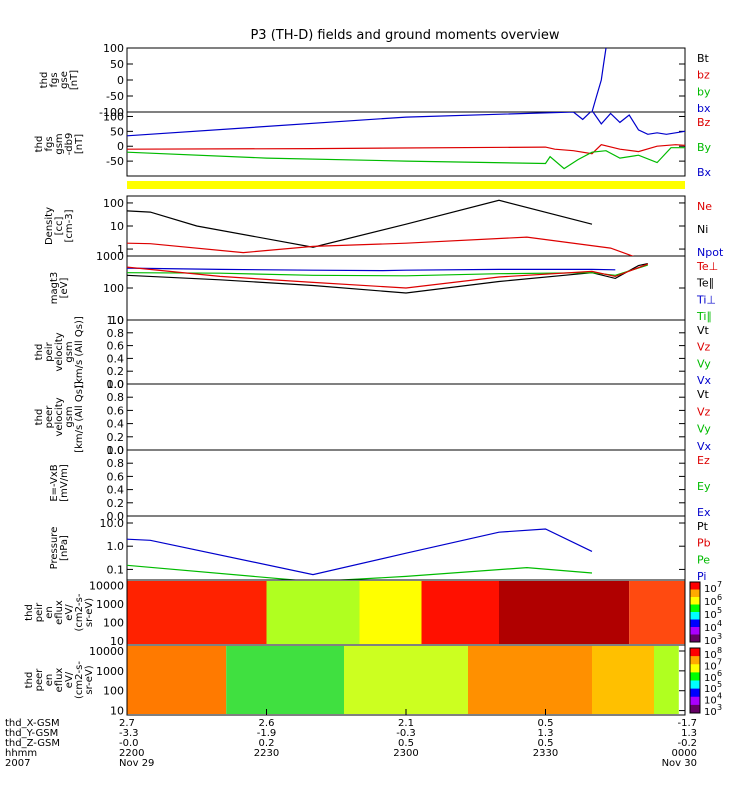 This screenshot has width=750, height=800. Describe the element at coordinates (406, 680) in the screenshot. I see `spectrogram-peer-spec` at that location.